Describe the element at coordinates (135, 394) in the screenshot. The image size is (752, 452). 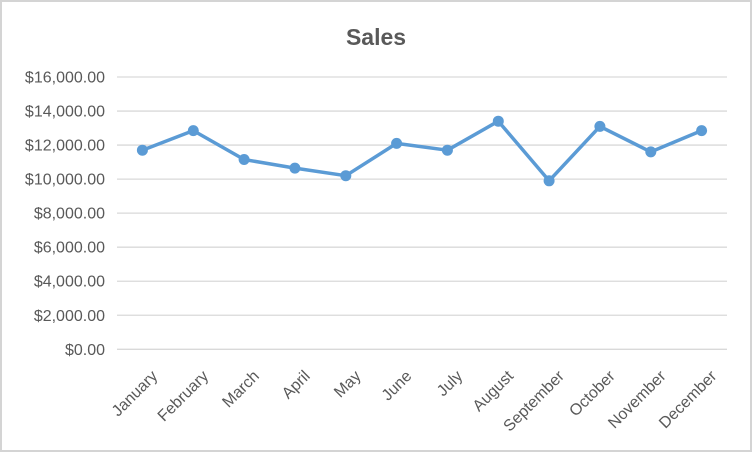
I see `x-axis-tick-label: January` at that location.